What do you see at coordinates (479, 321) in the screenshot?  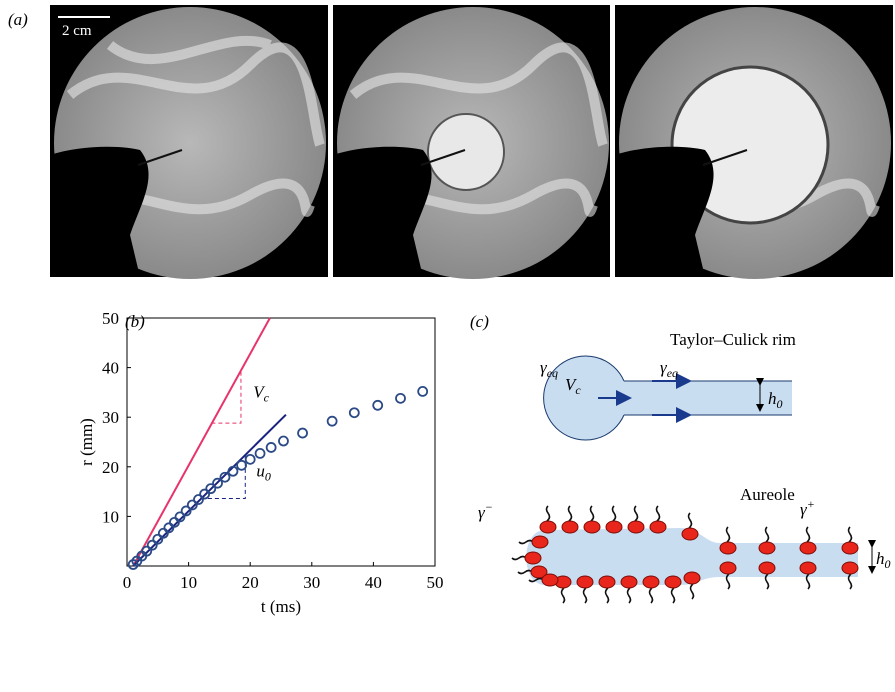 I see `panel-label: (c)` at bounding box center [479, 321].